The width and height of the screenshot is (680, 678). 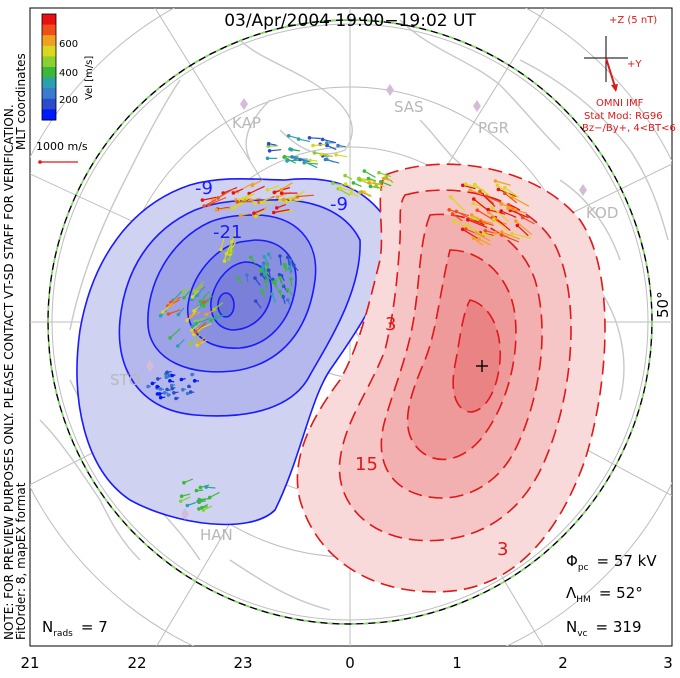 What do you see at coordinates (629, 128) in the screenshot?
I see `imf-condition: Bz−/By+, 4<BT<6` at bounding box center [629, 128].